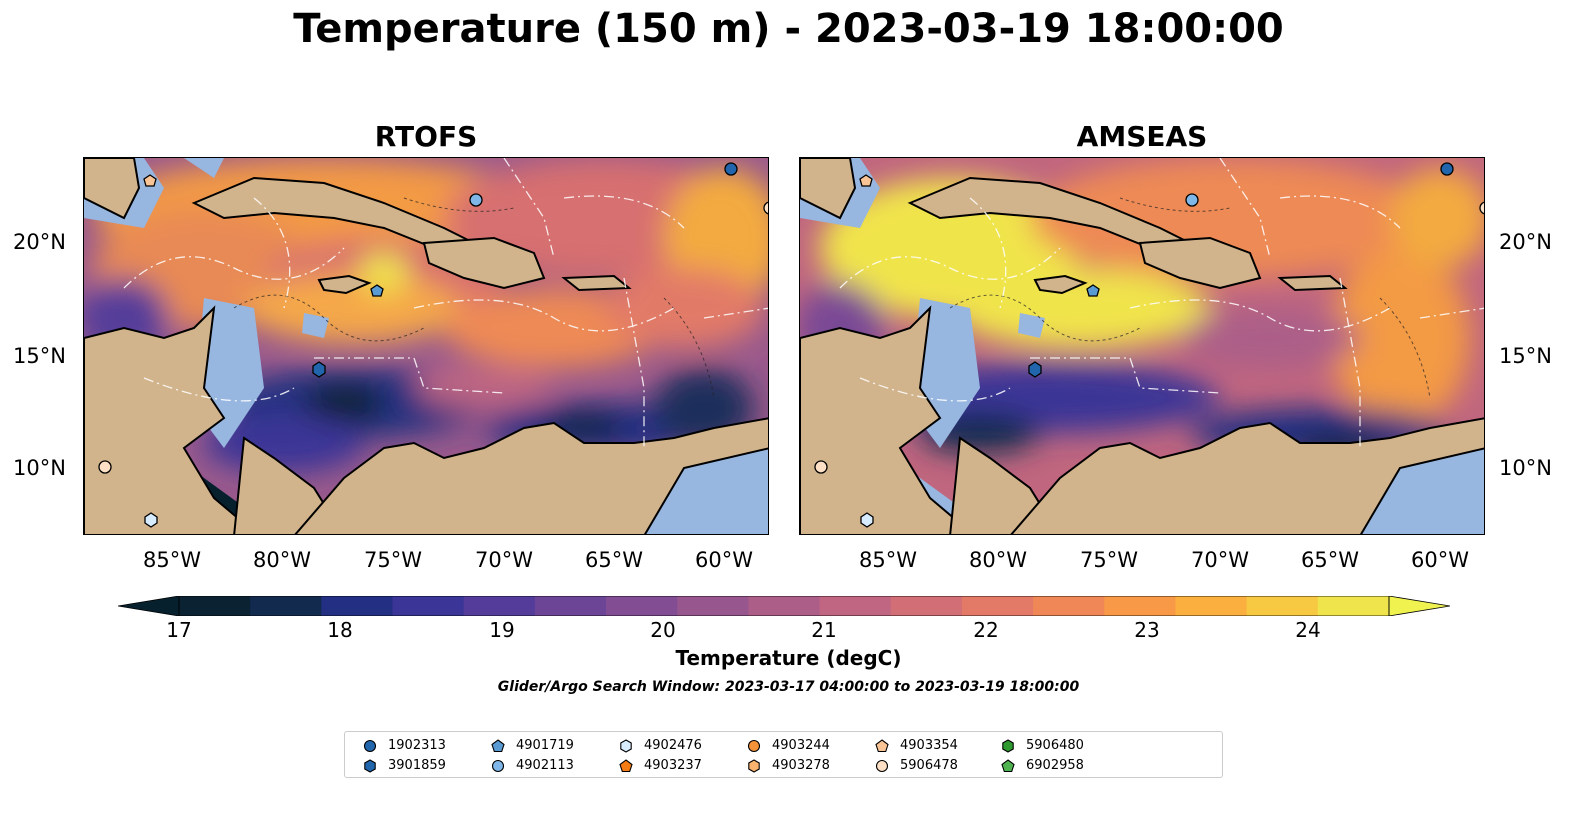 The width and height of the screenshot is (1577, 827). I want to click on lon-tick-85w-left: 85°W, so click(172, 560).